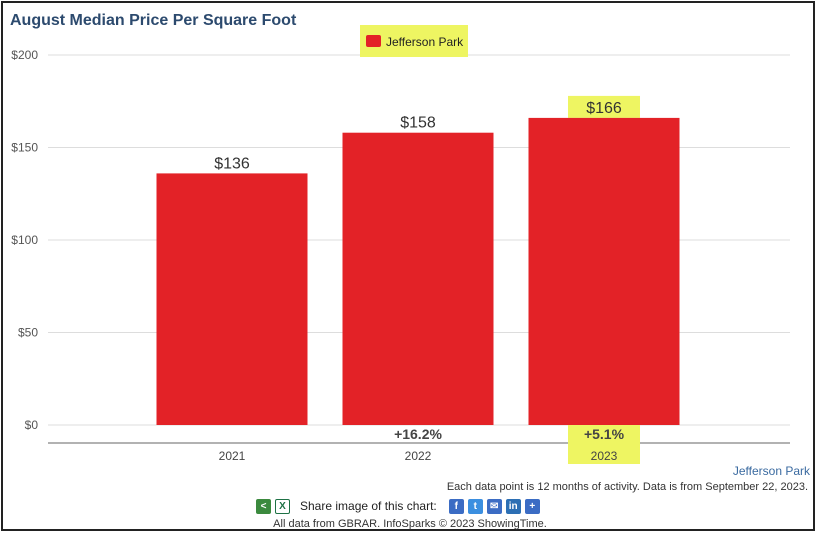  What do you see at coordinates (232, 163) in the screenshot?
I see `data-label: $136` at bounding box center [232, 163].